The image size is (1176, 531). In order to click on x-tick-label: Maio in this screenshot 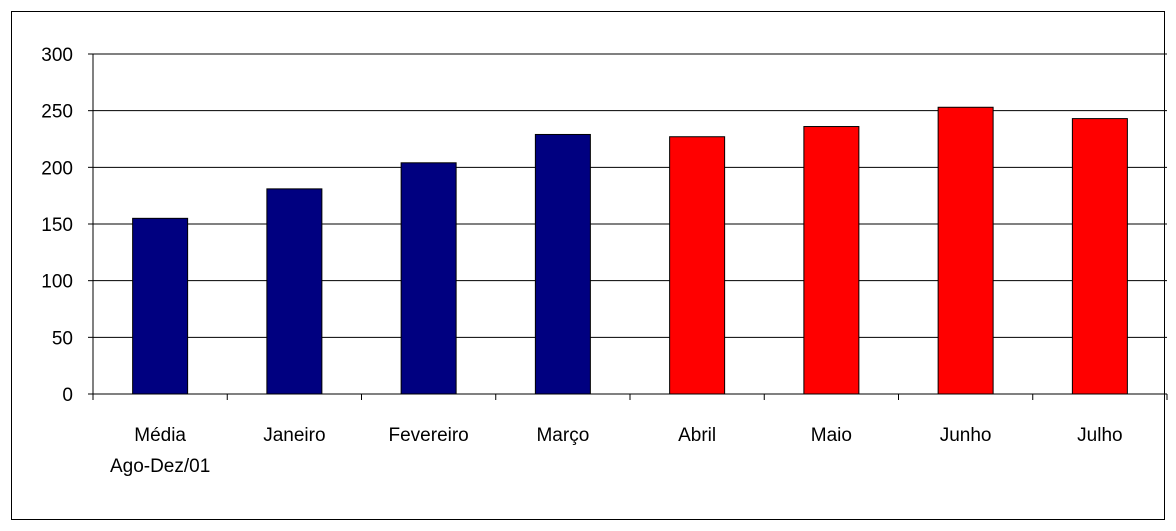, I will do `click(831, 435)`.